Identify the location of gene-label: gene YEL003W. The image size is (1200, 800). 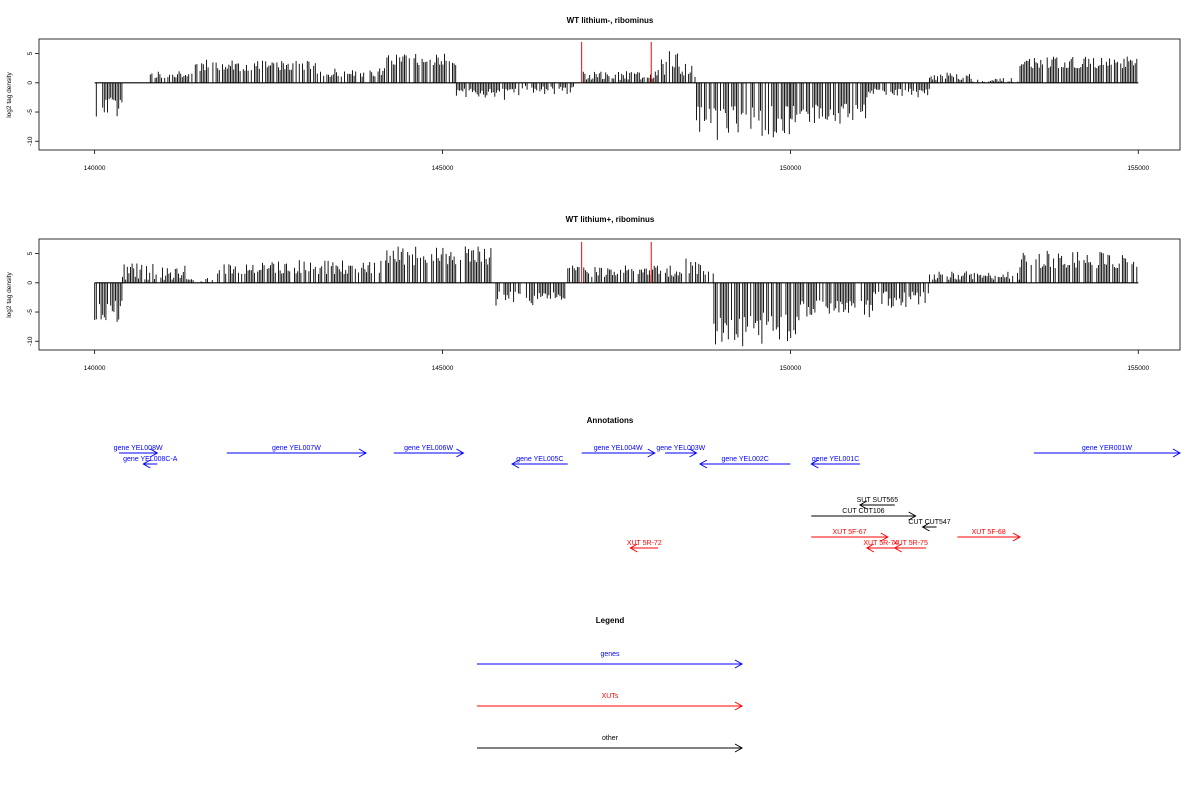
(680, 448).